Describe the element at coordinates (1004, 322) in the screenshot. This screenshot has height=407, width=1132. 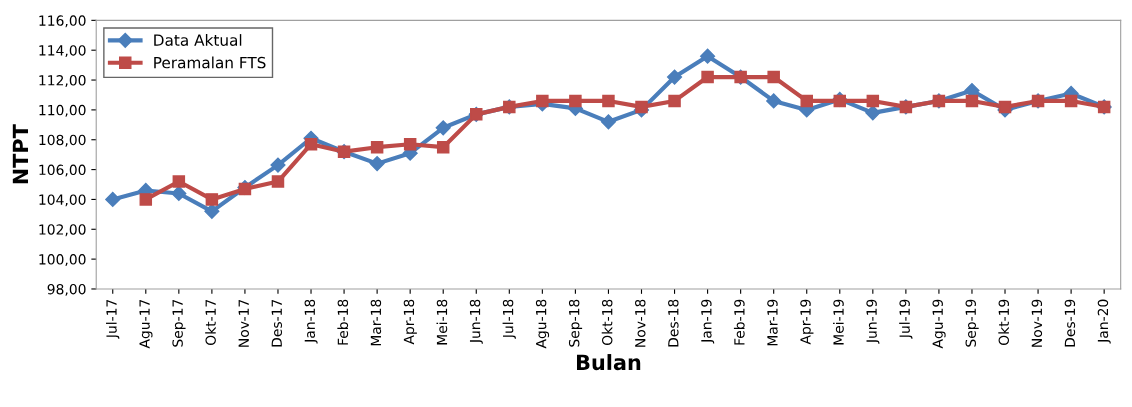
I see `x-tick-label: Okt-19` at that location.